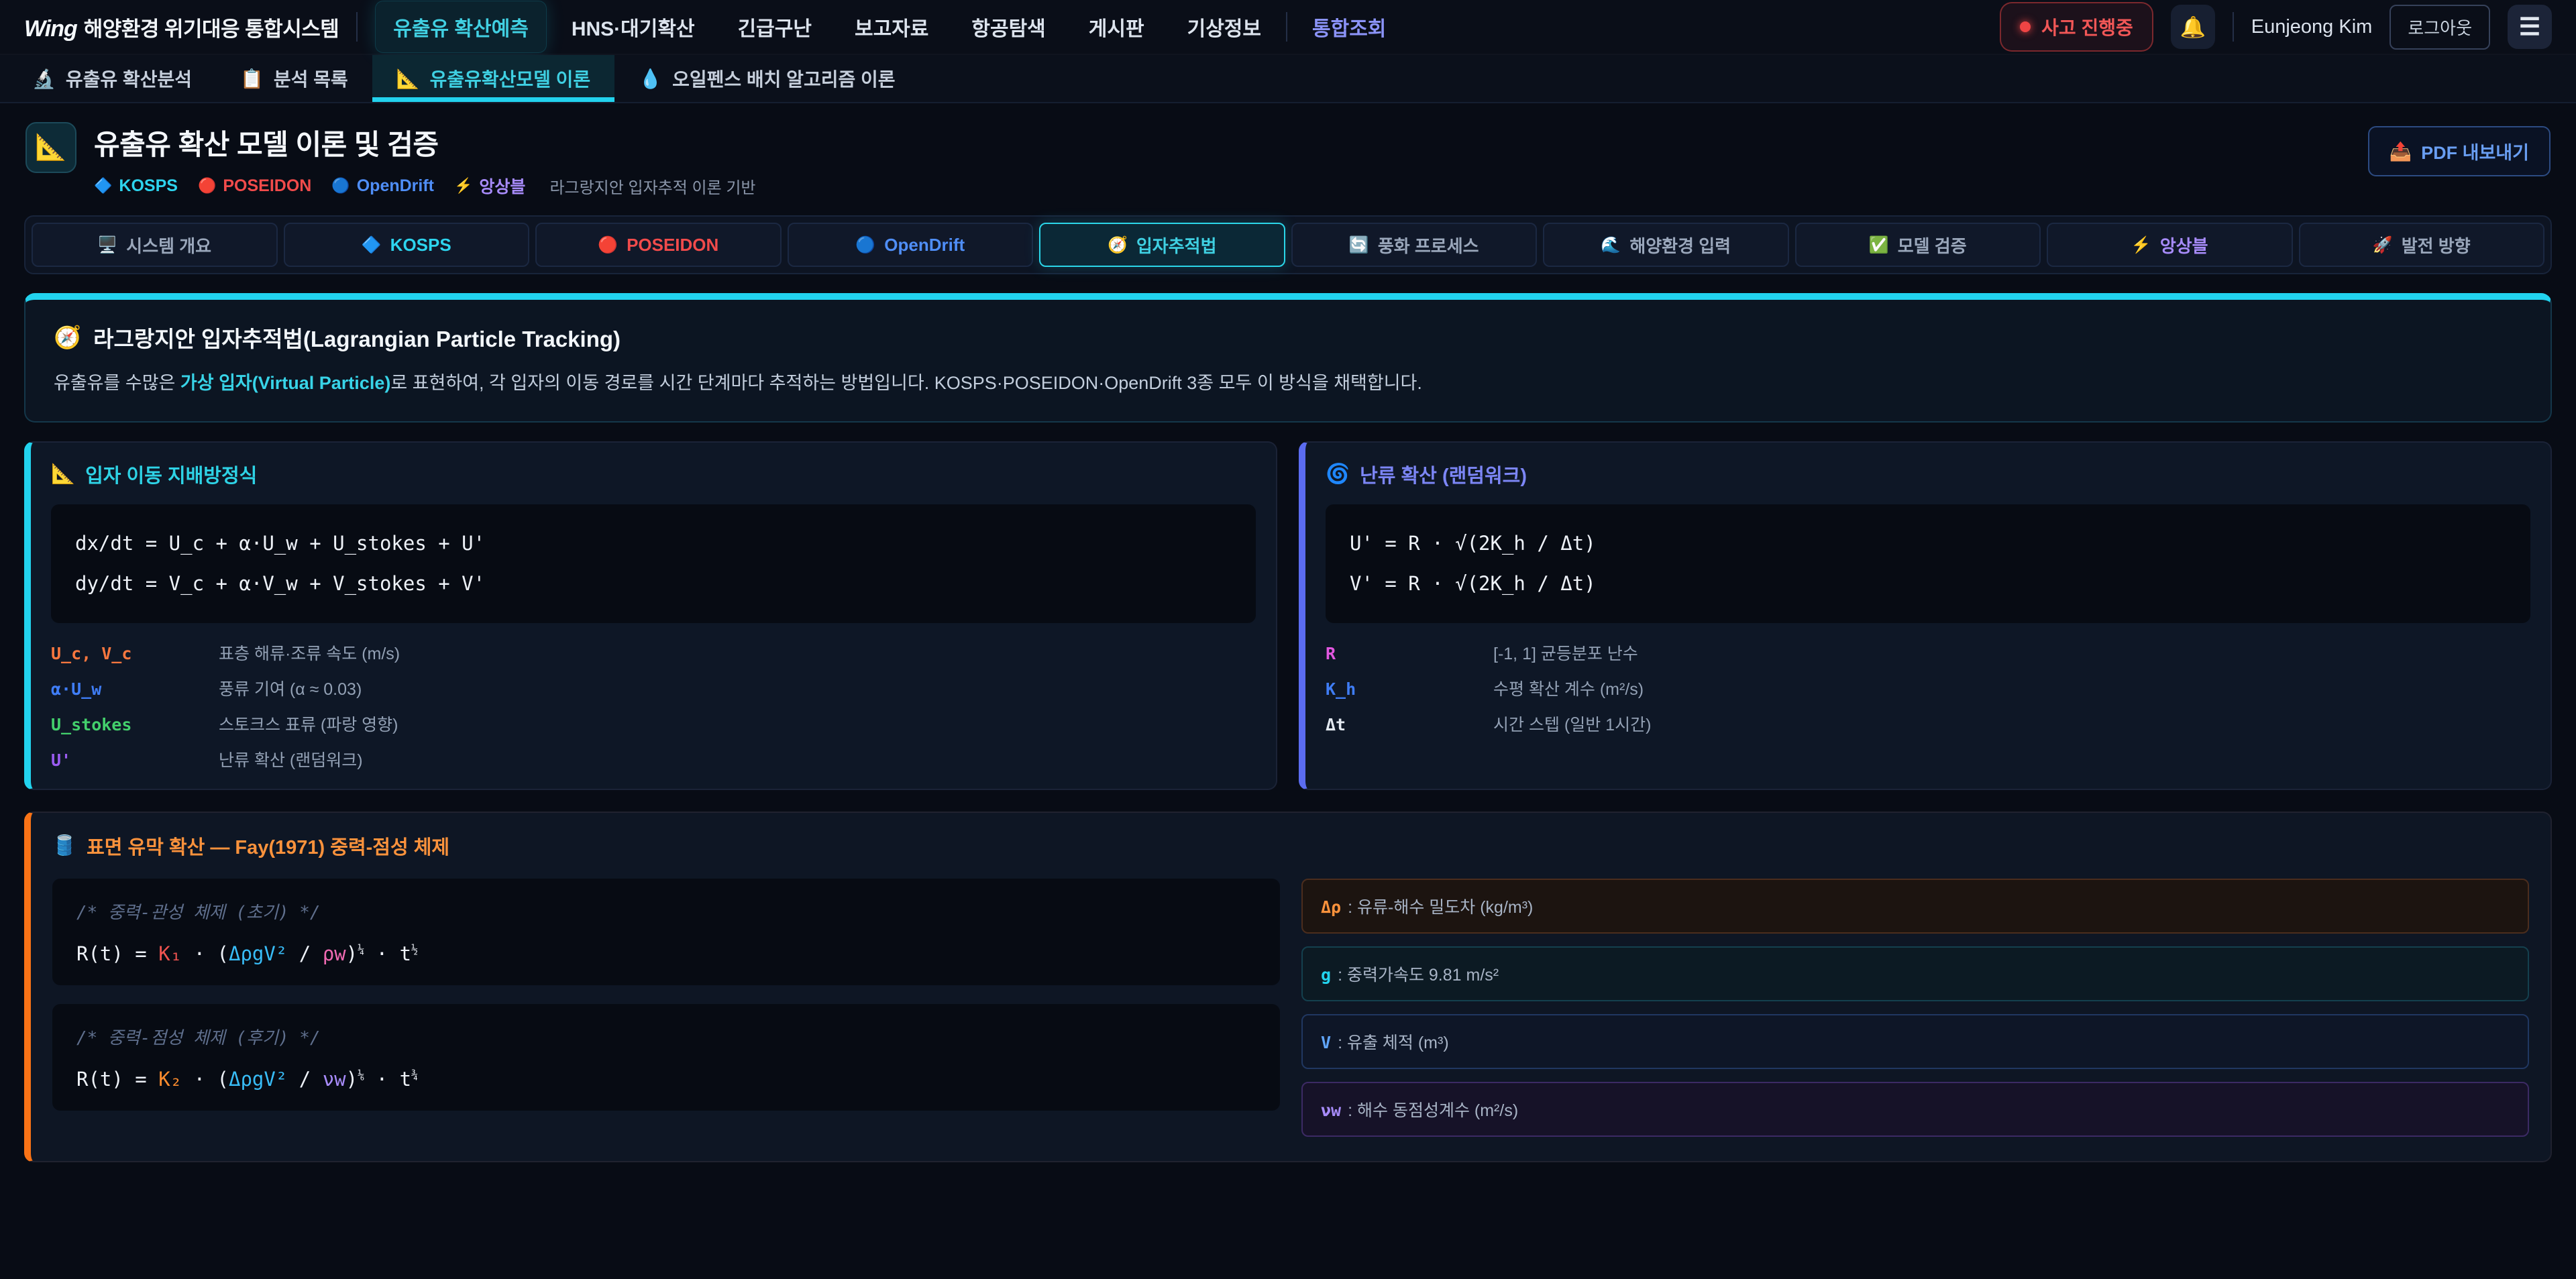 Image resolution: width=2576 pixels, height=1279 pixels. I want to click on tab-model-theory: 📐 유출유확산모델 이론, so click(493, 78).